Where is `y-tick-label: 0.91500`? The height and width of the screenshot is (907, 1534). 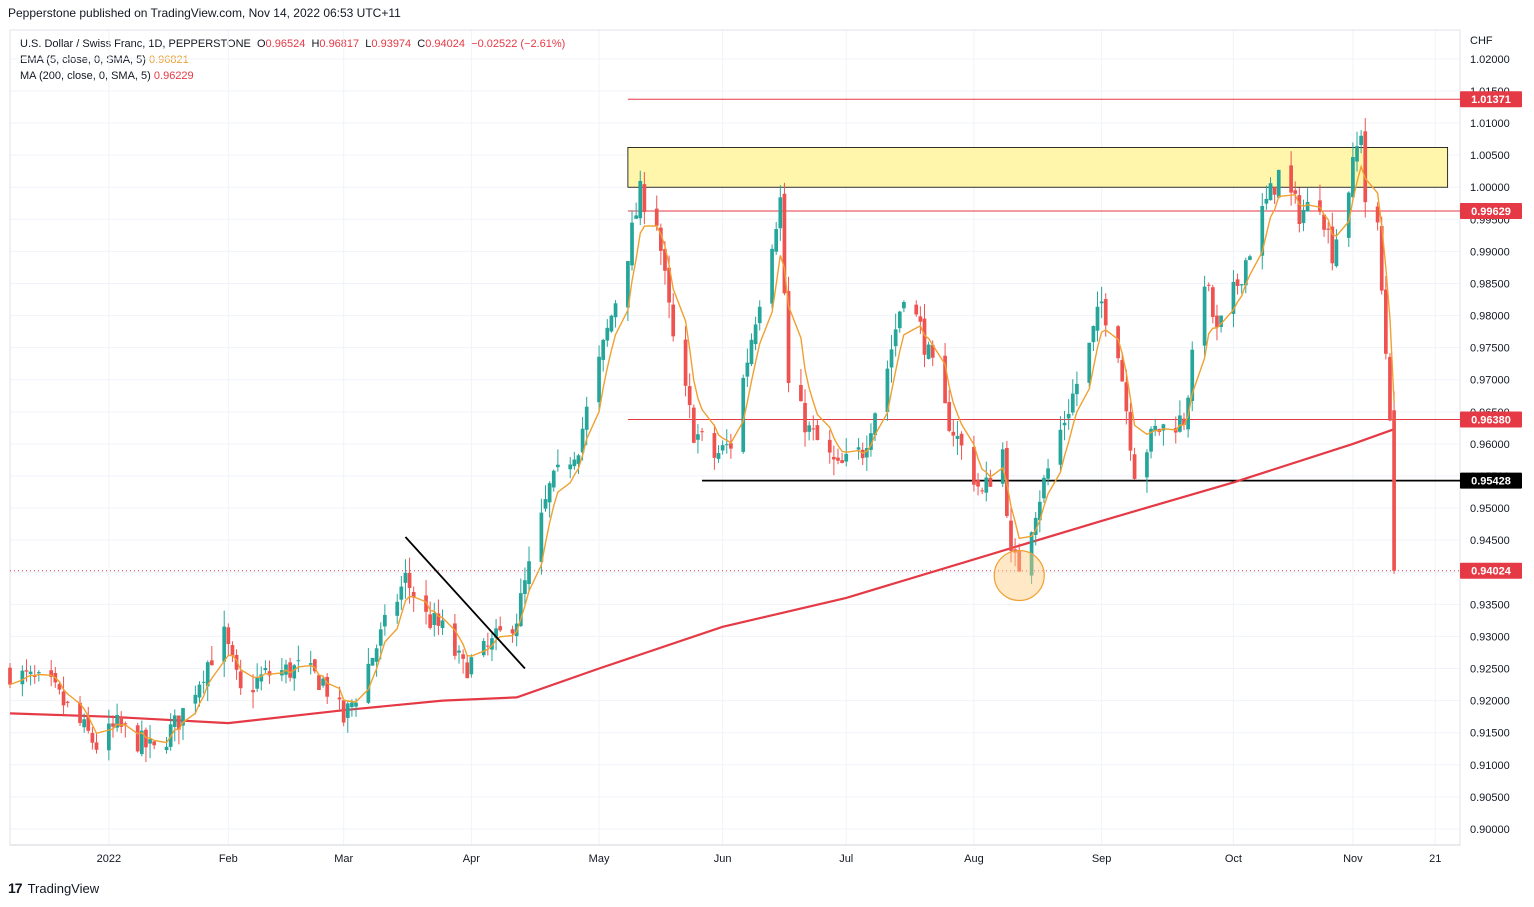 y-tick-label: 0.91500 is located at coordinates (1490, 734).